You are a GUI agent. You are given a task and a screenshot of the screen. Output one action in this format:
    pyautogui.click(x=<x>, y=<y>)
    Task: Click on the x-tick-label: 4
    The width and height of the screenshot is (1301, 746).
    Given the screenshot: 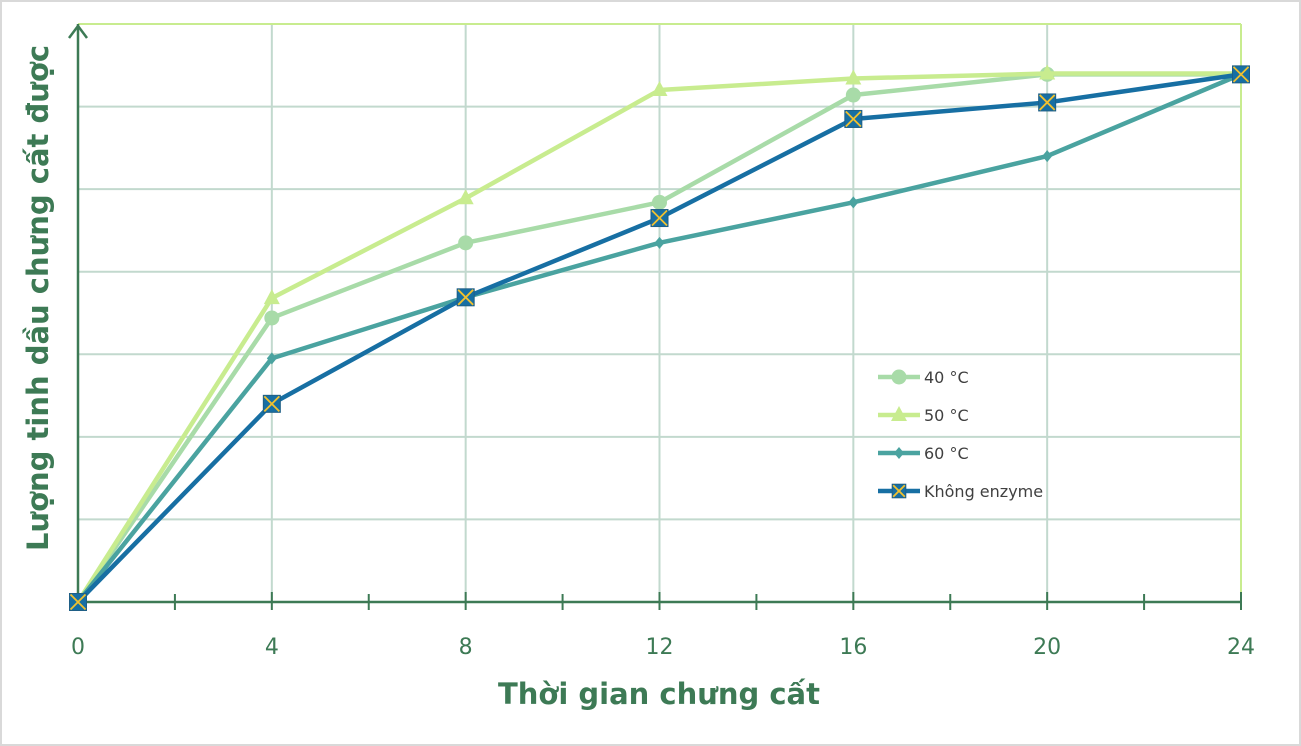 What is the action you would take?
    pyautogui.click(x=272, y=647)
    